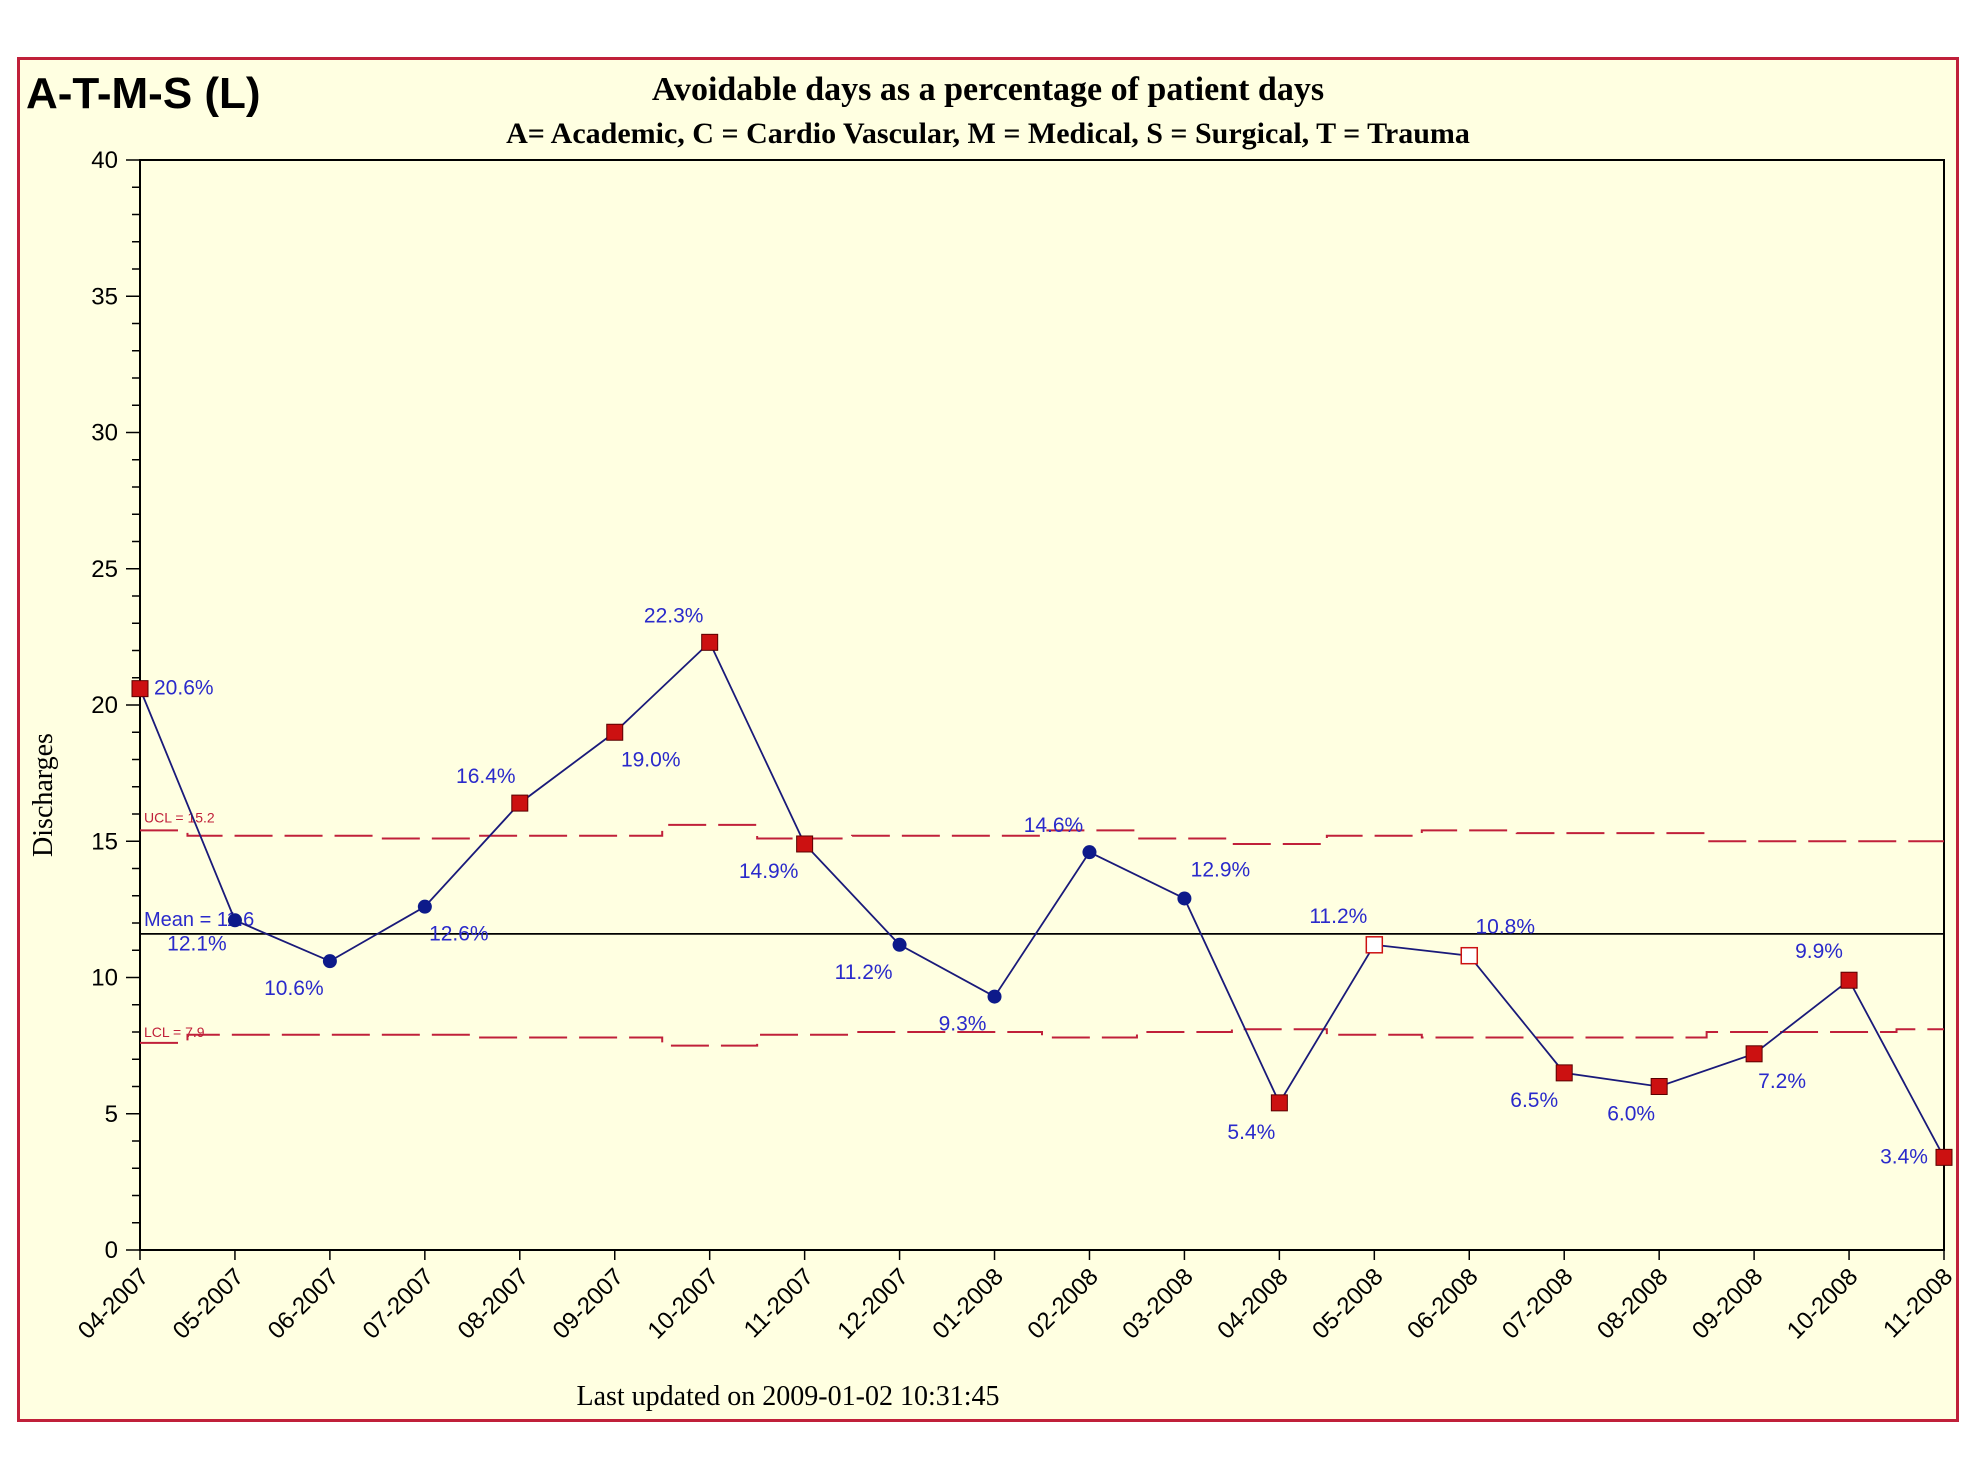  I want to click on x-tick-label: 10-2008, so click(1822, 1303).